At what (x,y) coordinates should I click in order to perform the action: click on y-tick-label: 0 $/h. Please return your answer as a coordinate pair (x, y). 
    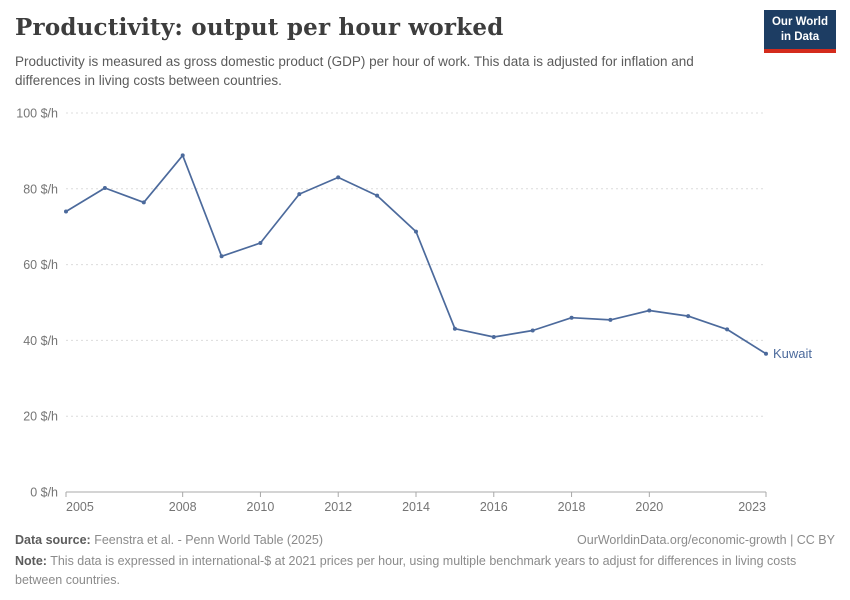
    Looking at the image, I should click on (44, 493).